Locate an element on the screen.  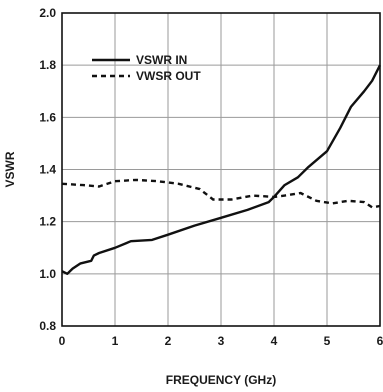
x-axis-title: FREQUENCY (GHz) is located at coordinates (221, 380).